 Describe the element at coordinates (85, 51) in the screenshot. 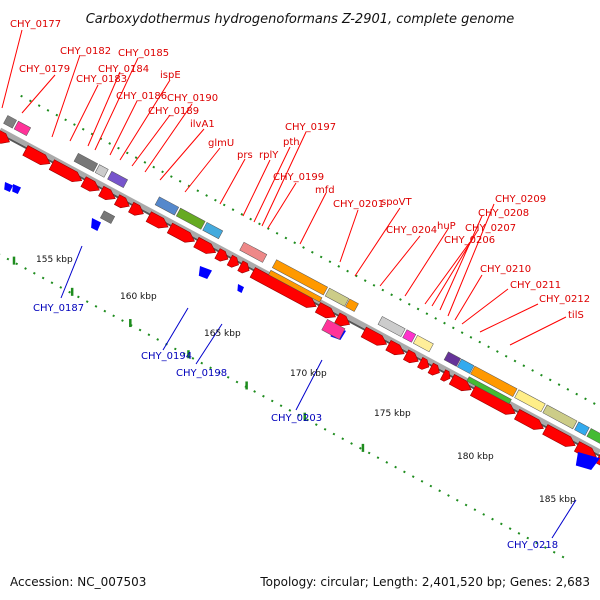

I see `gene-label-forward: CHY_0182` at that location.